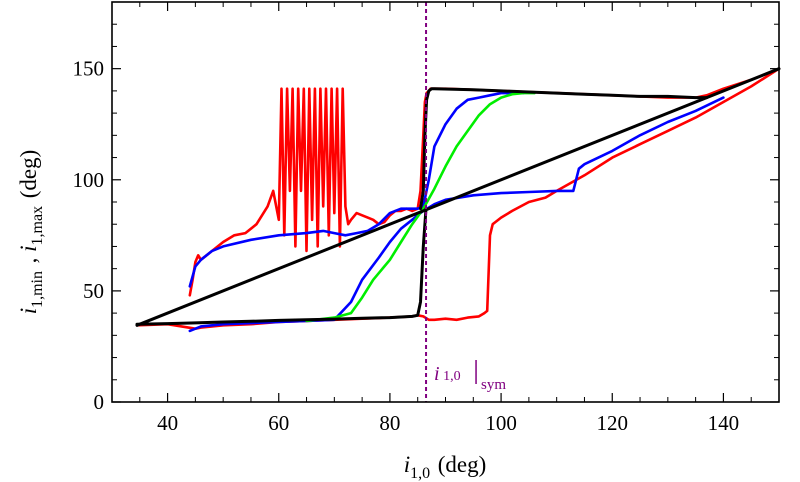 This screenshot has height=482, width=800. I want to click on x-tick-label: 100, so click(501, 423).